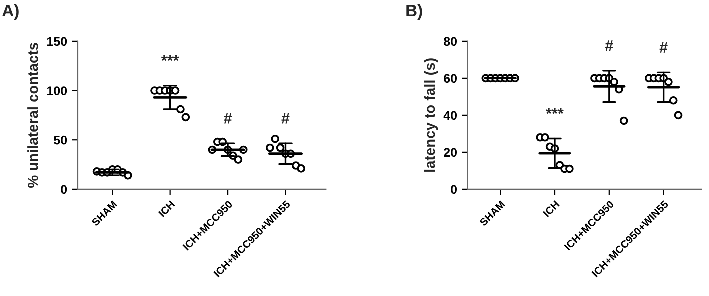  What do you see at coordinates (61, 140) in the screenshot?
I see `y-tick-label: 50` at bounding box center [61, 140].